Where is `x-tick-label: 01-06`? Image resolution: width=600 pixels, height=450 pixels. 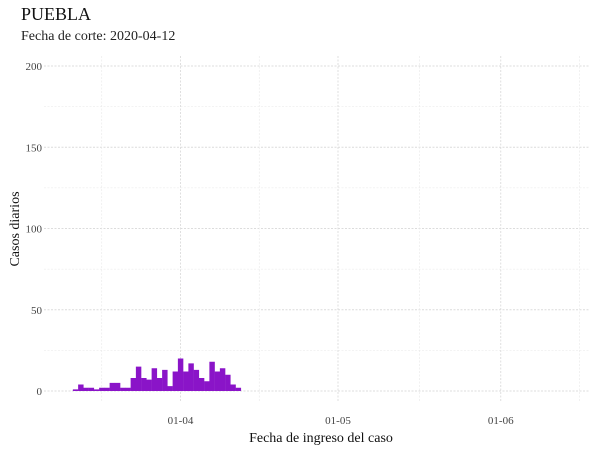 x-tick-label: 01-06 is located at coordinates (501, 421).